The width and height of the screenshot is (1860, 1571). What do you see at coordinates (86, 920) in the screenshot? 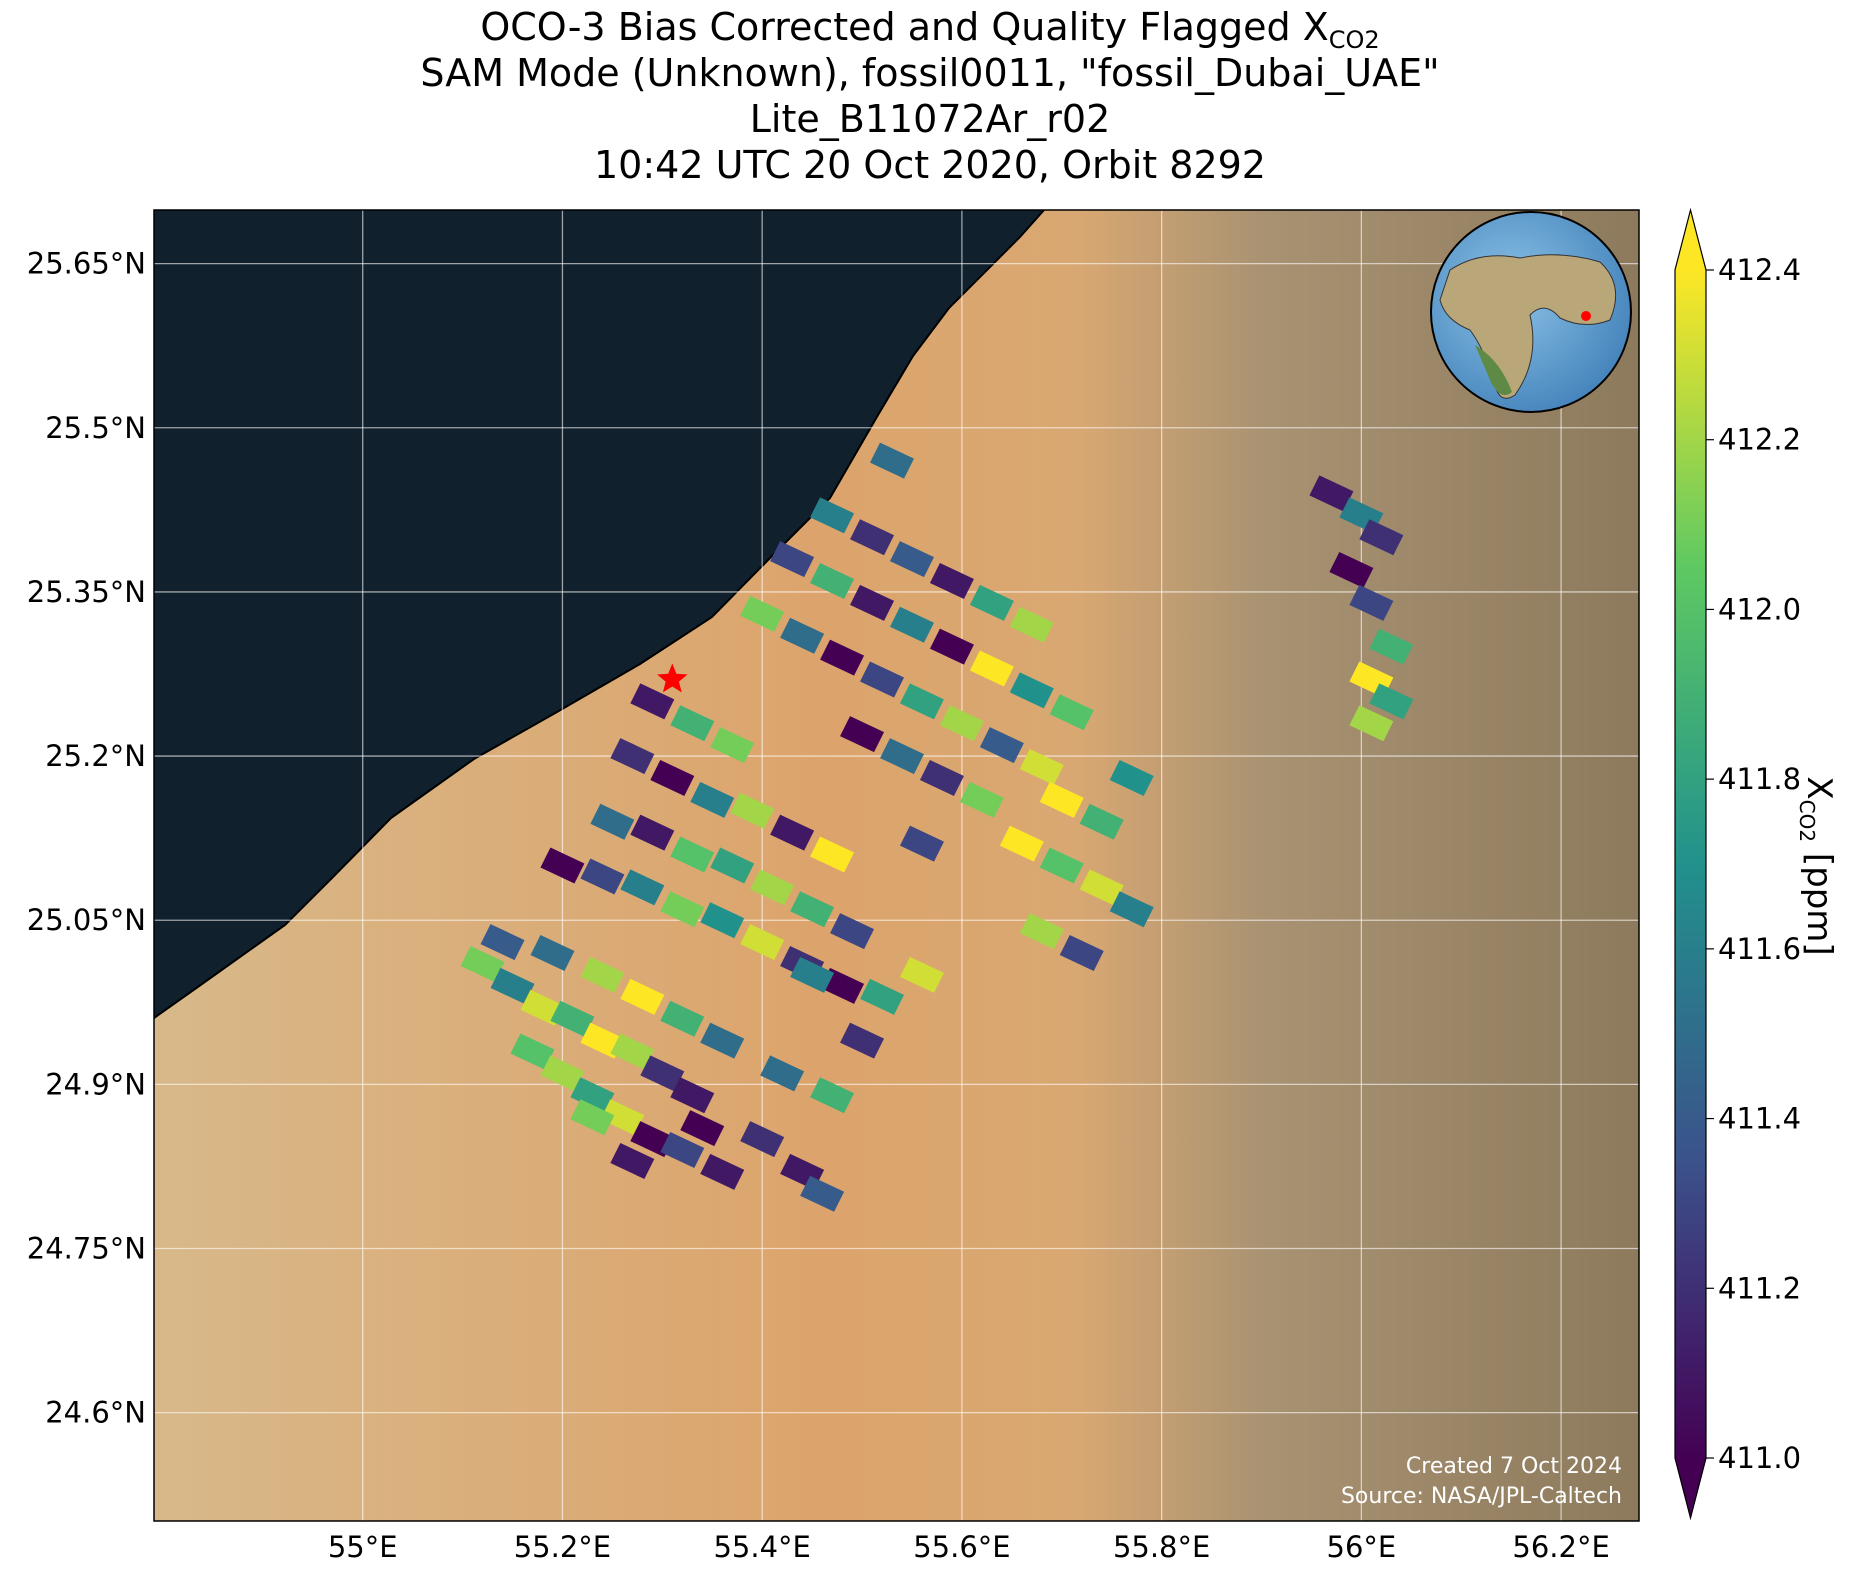
I see `y-tick-label: 25.05°N` at bounding box center [86, 920].